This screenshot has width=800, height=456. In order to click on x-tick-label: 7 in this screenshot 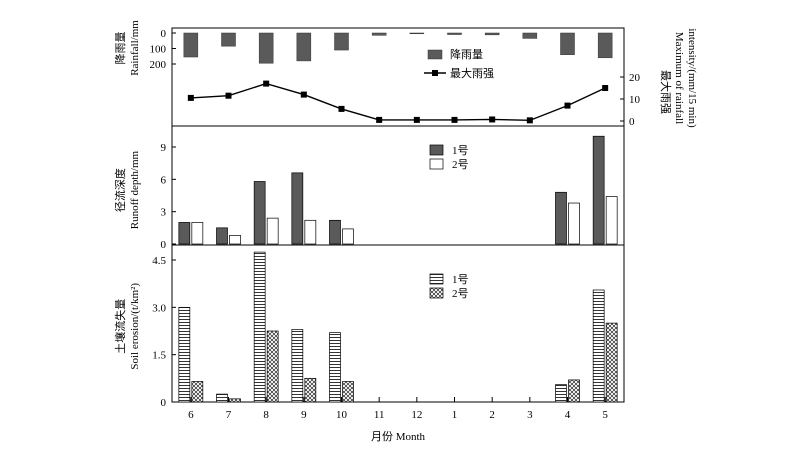, I will do `click(229, 415)`.